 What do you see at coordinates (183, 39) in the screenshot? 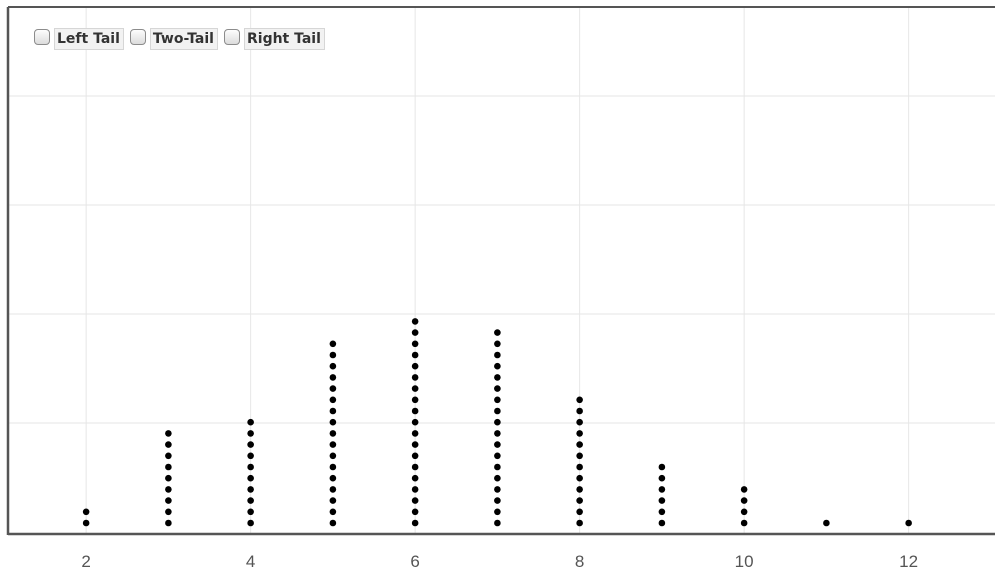
I see `two-tail-label: Two-Tail` at bounding box center [183, 39].